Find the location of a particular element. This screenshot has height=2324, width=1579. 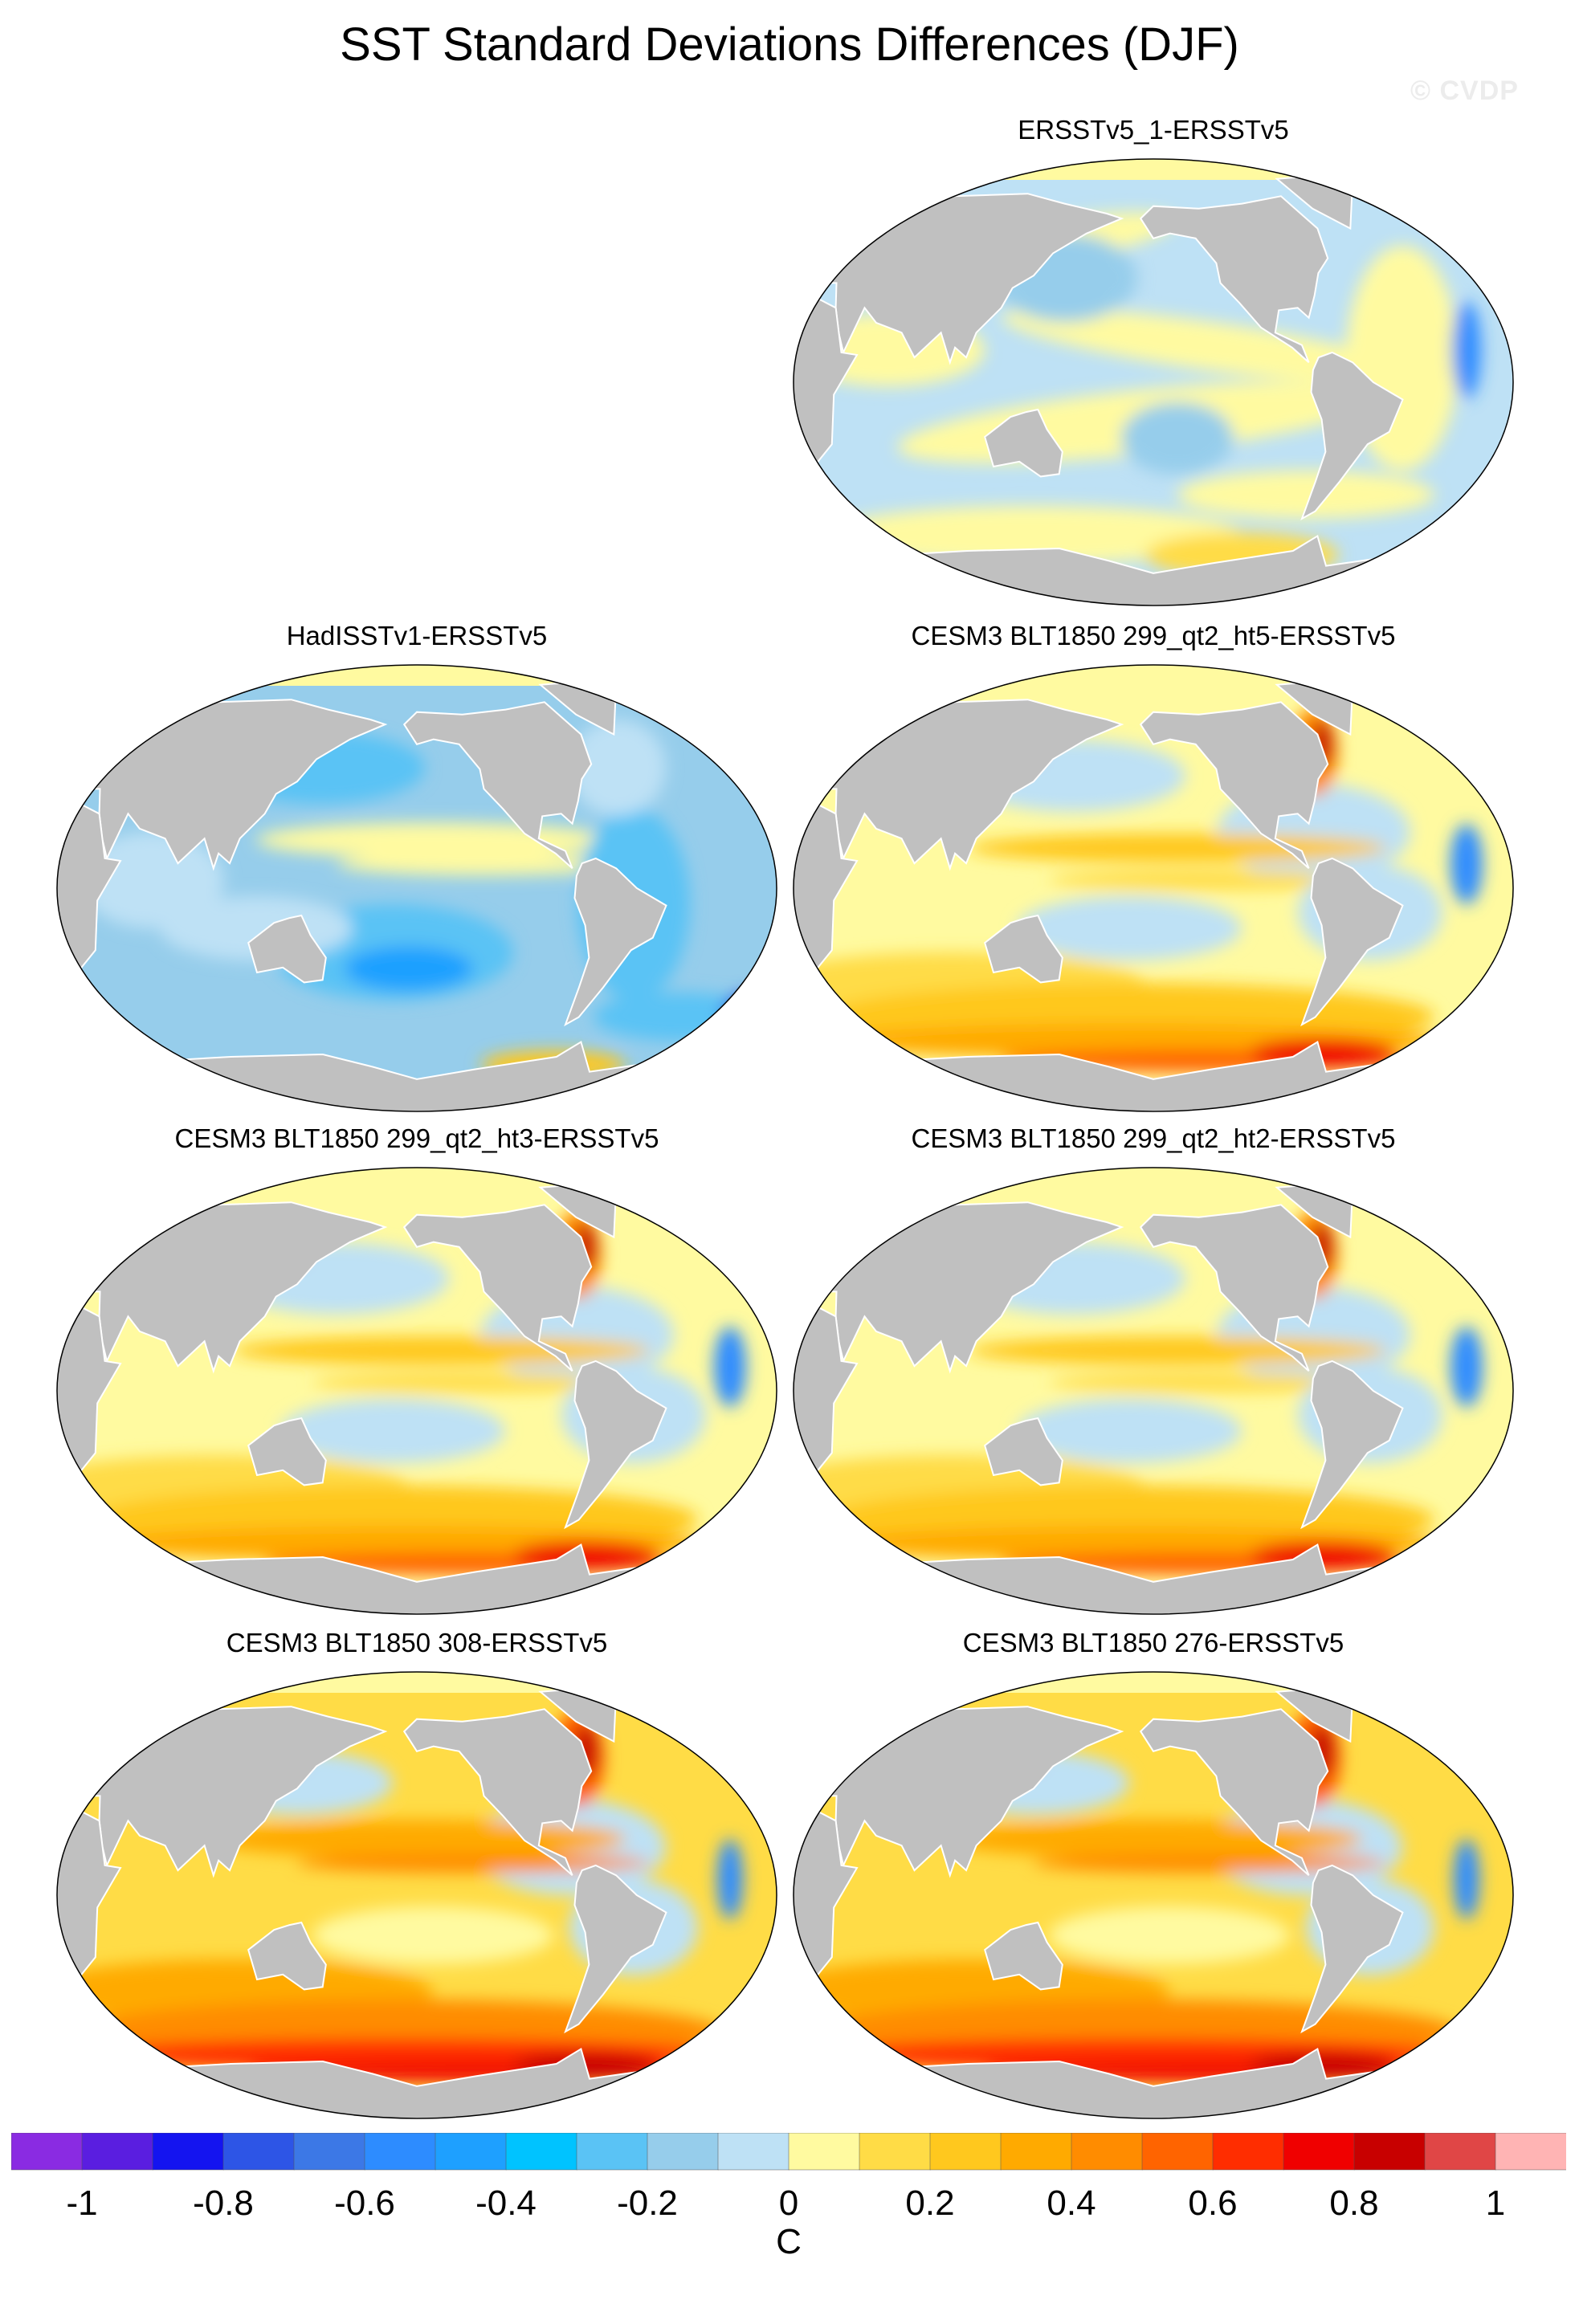

panel-title: CESM3 BLT1850 308-ERSSTv5 is located at coordinates (417, 1643).